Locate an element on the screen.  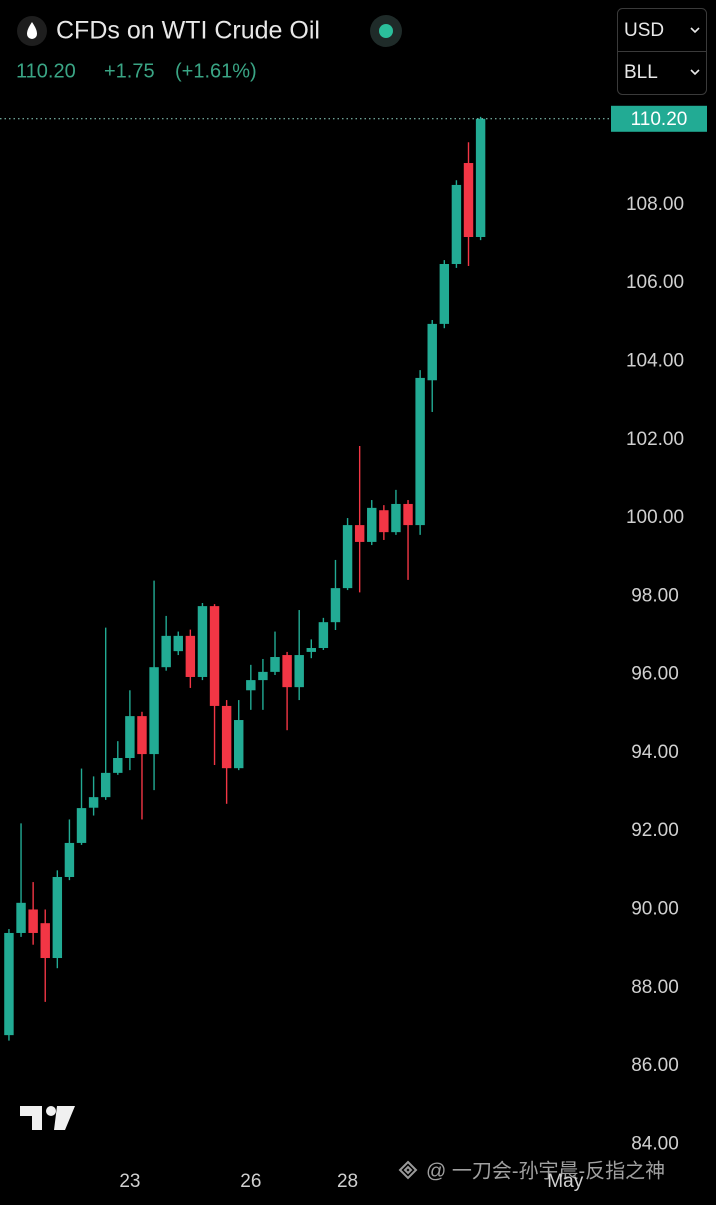
y-tick-label: 92.00 is located at coordinates (655, 830).